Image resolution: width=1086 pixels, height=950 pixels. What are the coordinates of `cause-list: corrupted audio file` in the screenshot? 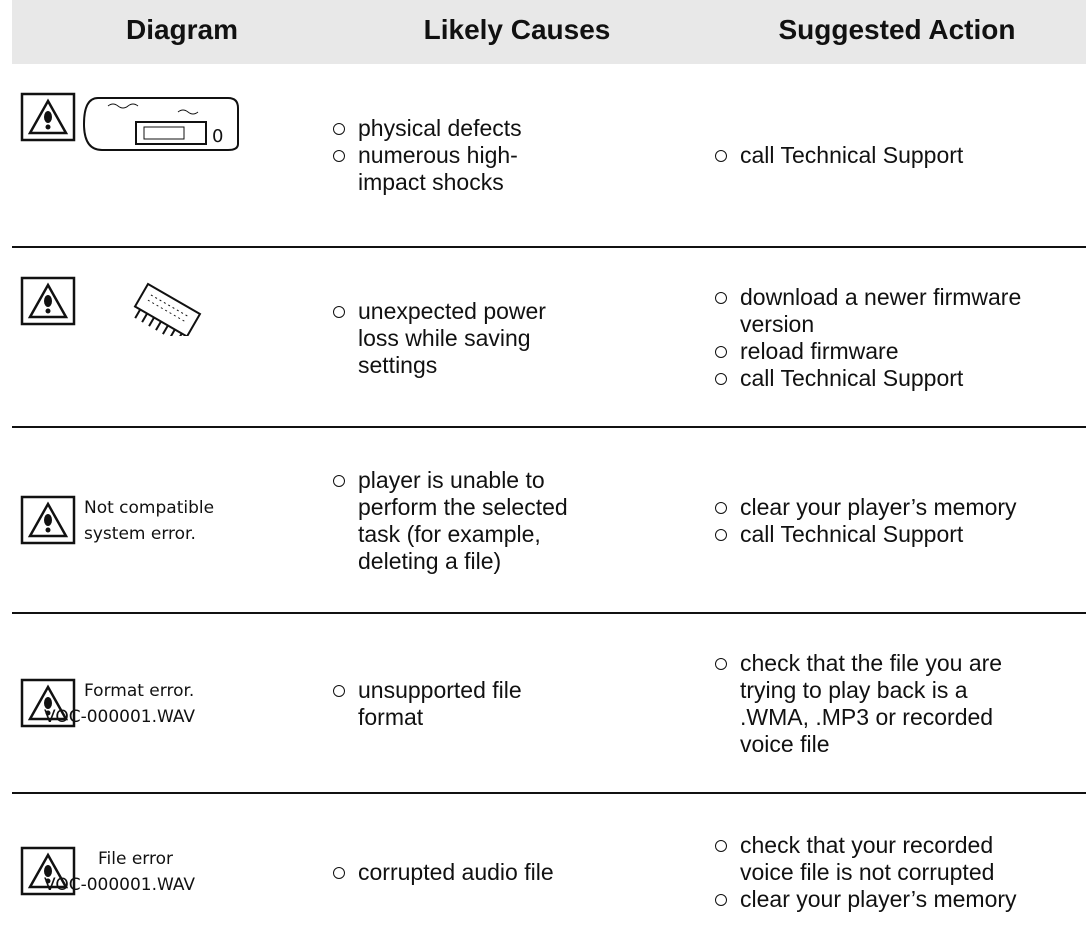 It's located at (457, 872).